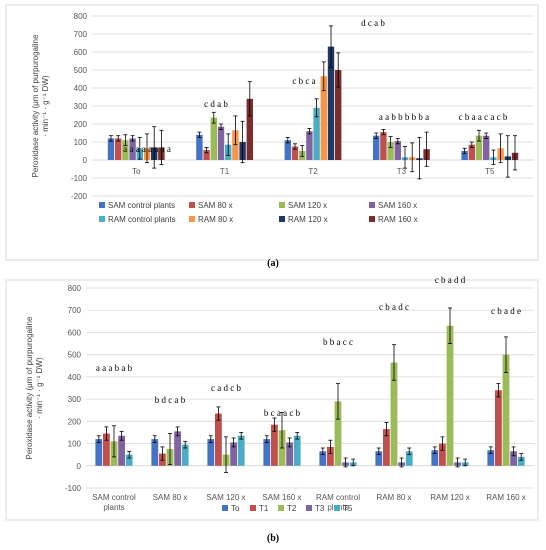  I want to click on x-category-label: RAM 160 x, so click(506, 497).